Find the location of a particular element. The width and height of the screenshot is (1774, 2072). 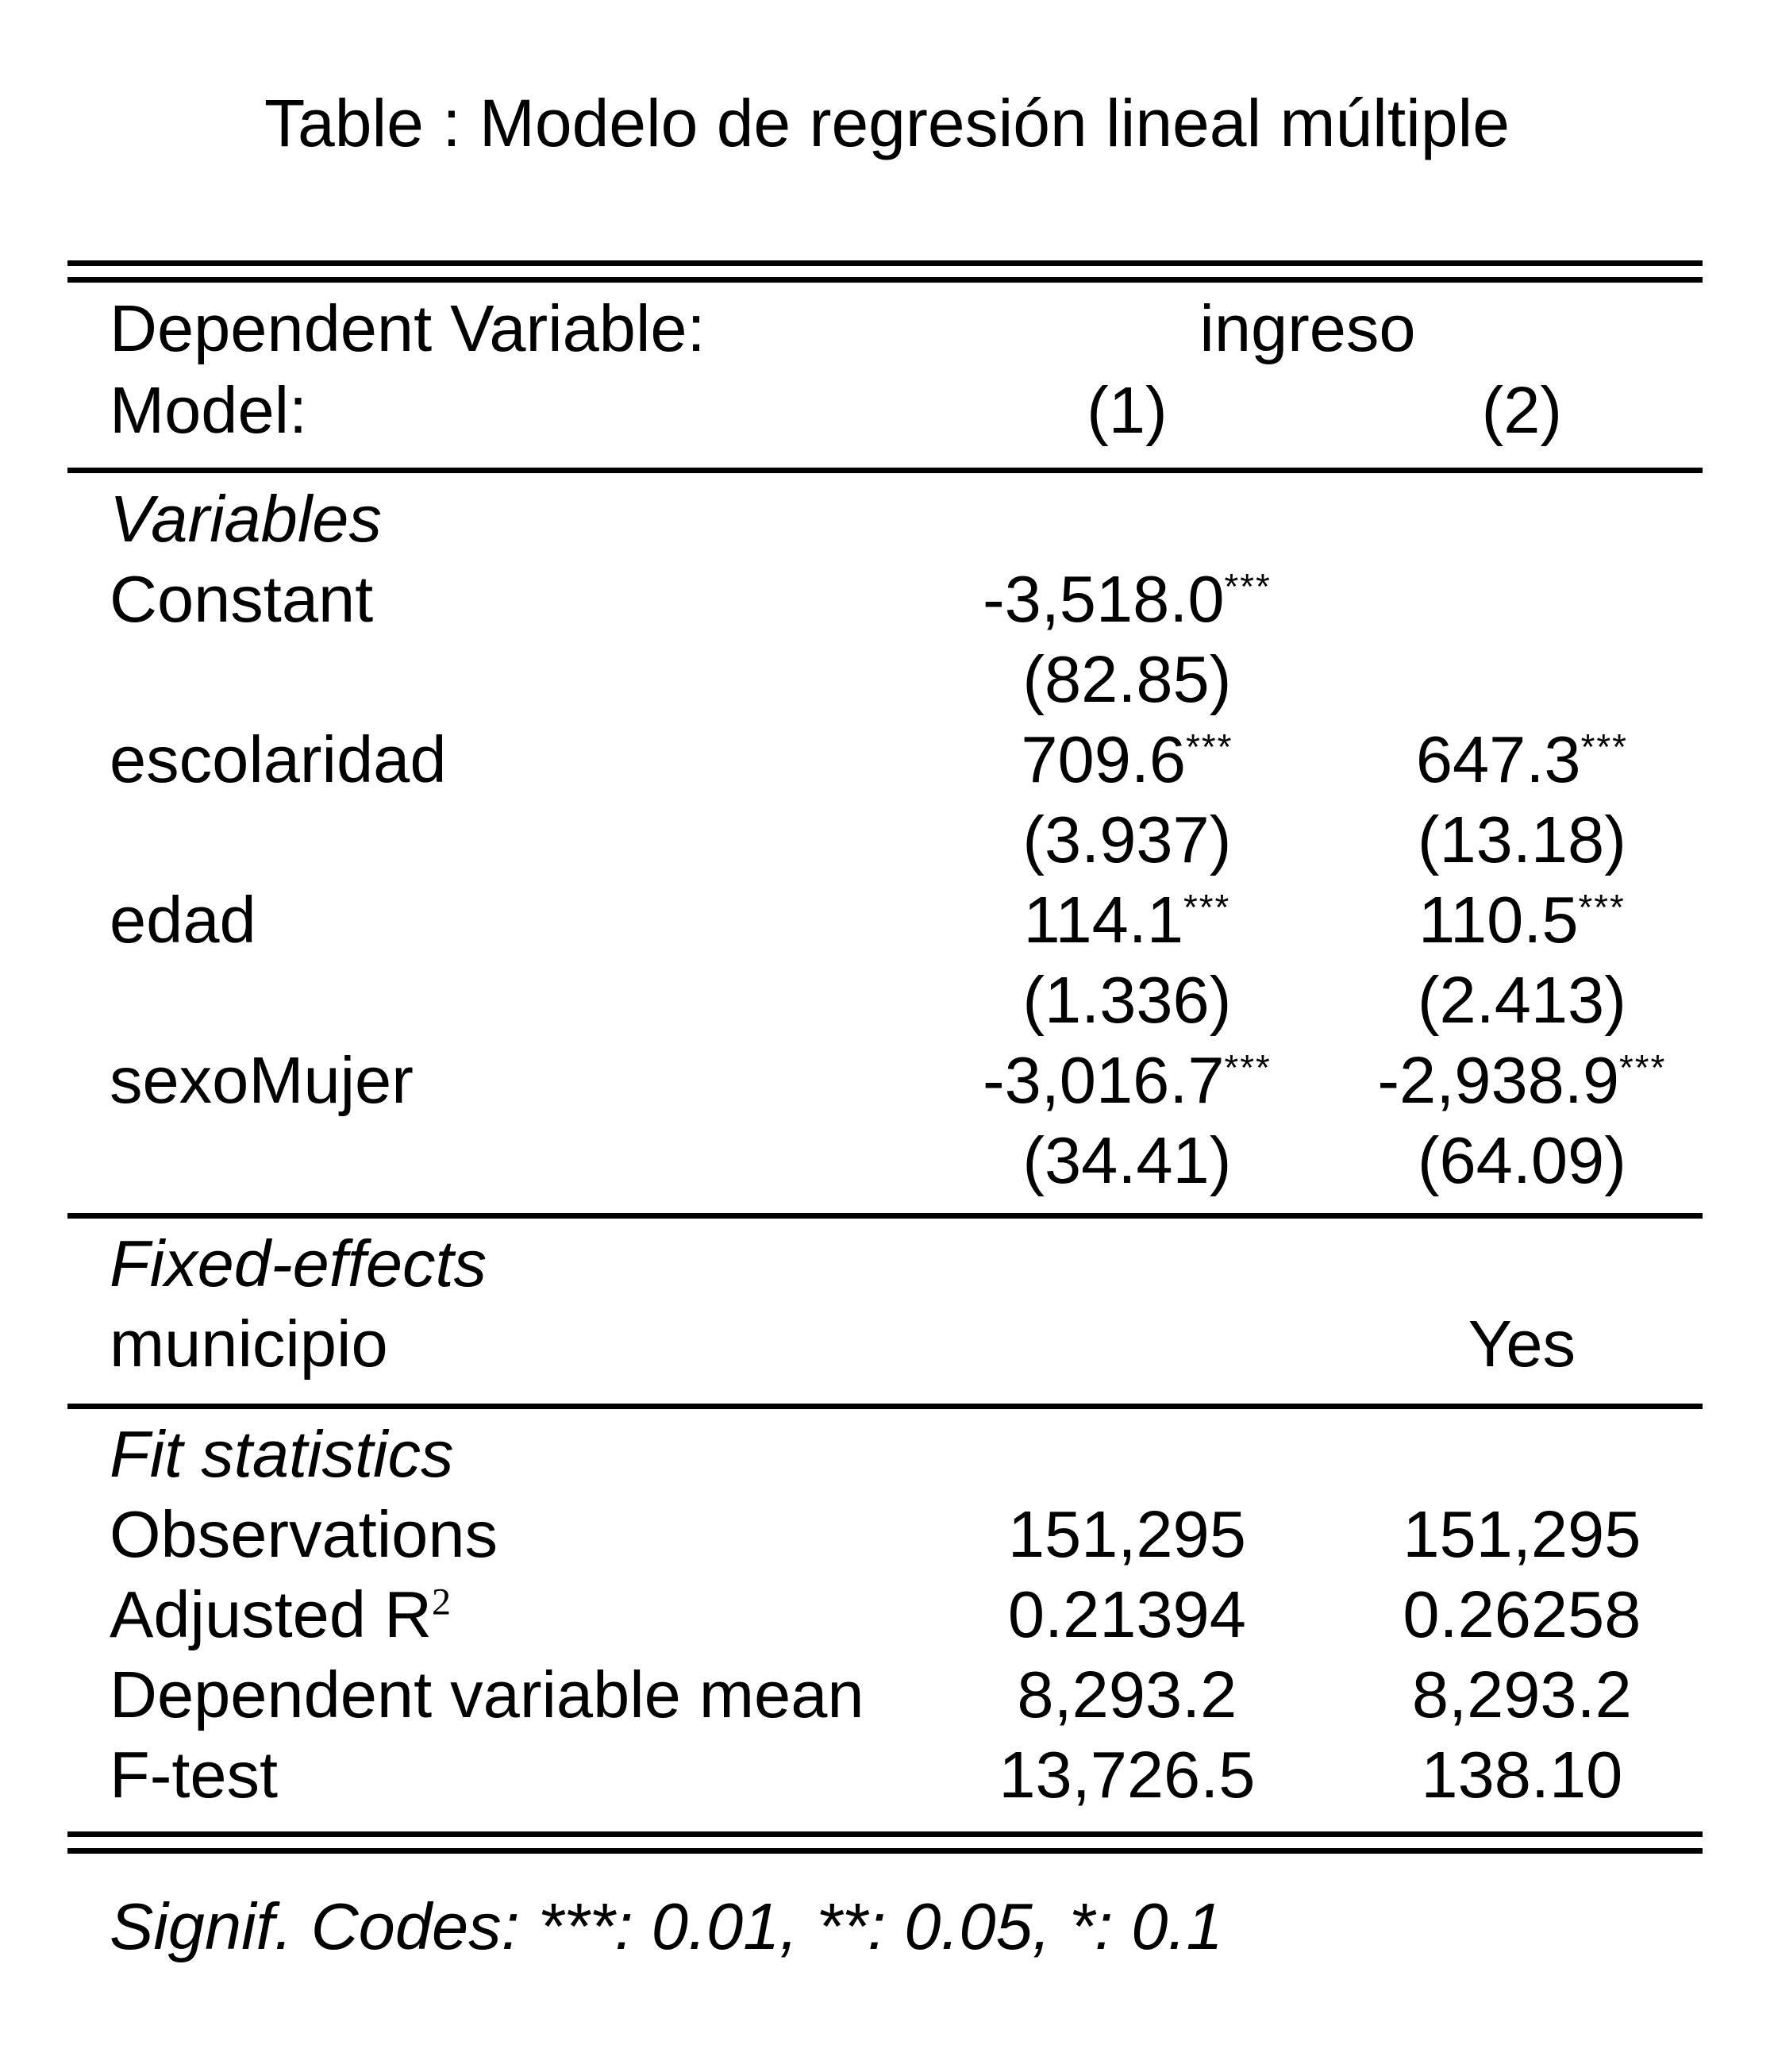

observations-m1: 151,295 is located at coordinates (1126, 1534).